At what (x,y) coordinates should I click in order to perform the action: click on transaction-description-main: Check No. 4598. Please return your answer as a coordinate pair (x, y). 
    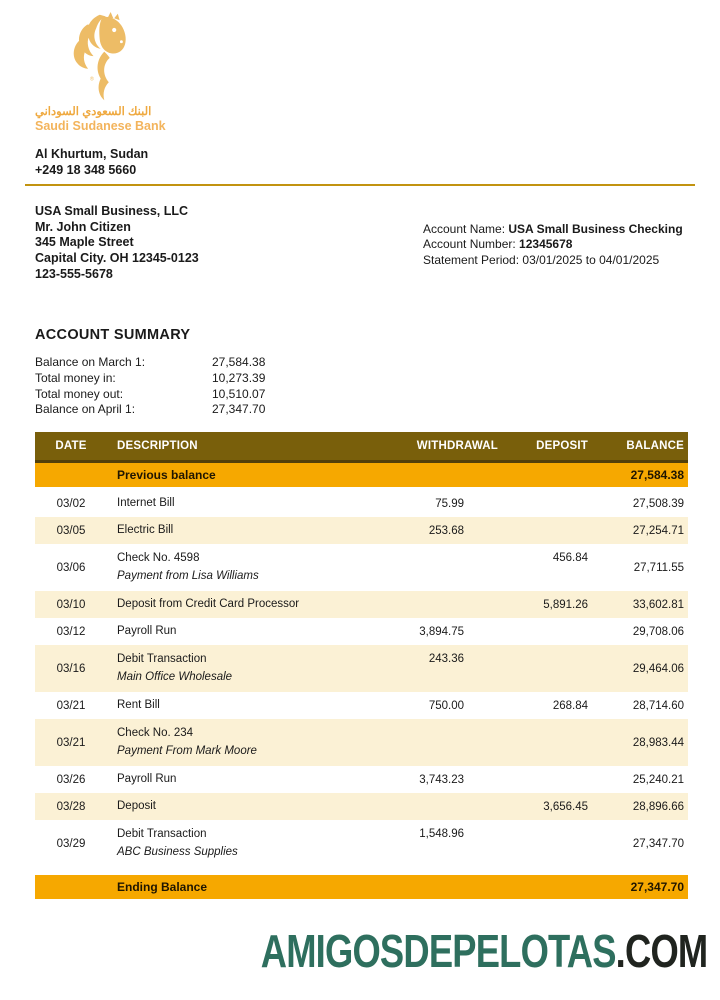
    Looking at the image, I should click on (158, 558).